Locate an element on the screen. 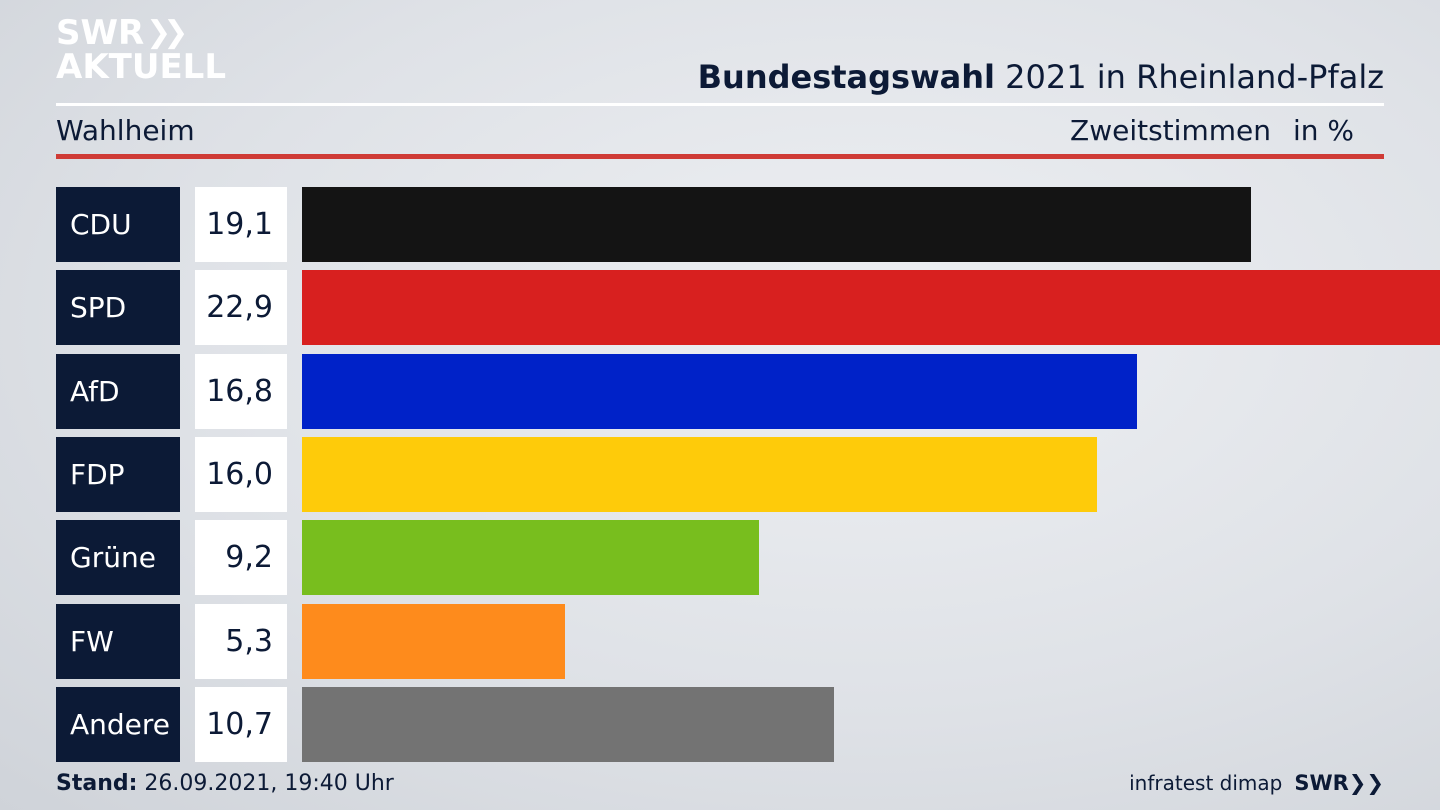  measure-text: Zweitstimmen is located at coordinates (1170, 130).